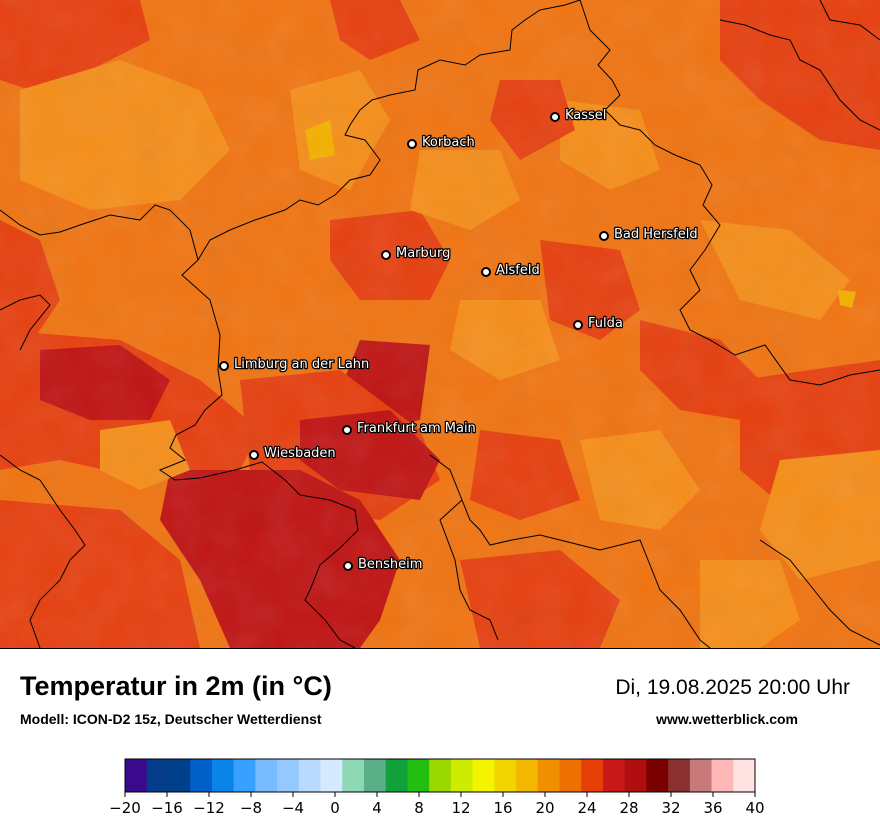 The height and width of the screenshot is (831, 880). Describe the element at coordinates (656, 234) in the screenshot. I see `city-label: Bad Hersfeld` at that location.